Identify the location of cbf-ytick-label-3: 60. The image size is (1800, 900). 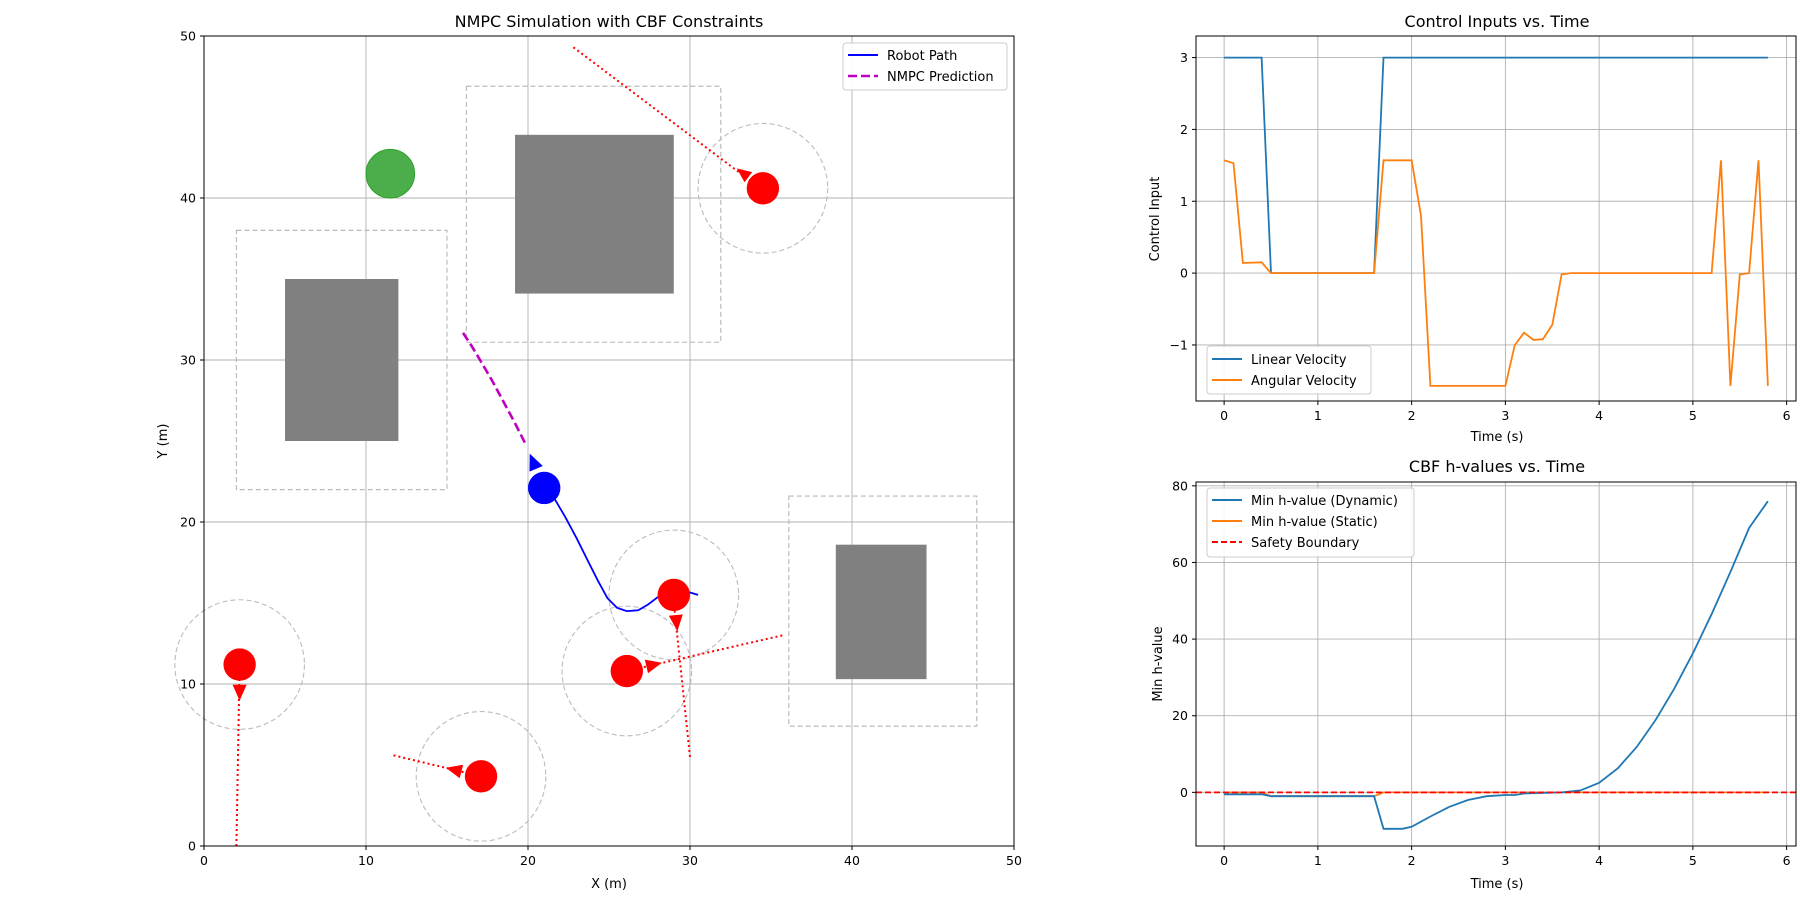
(1180, 562).